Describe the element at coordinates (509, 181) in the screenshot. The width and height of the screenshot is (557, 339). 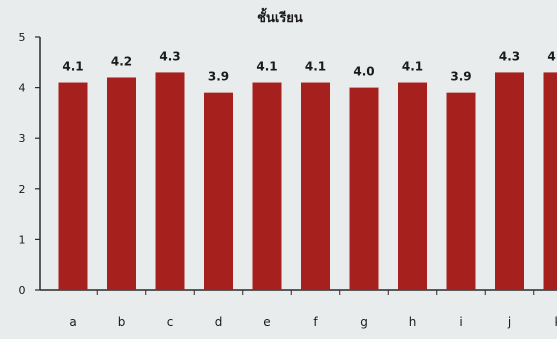
I see `bar-j` at that location.